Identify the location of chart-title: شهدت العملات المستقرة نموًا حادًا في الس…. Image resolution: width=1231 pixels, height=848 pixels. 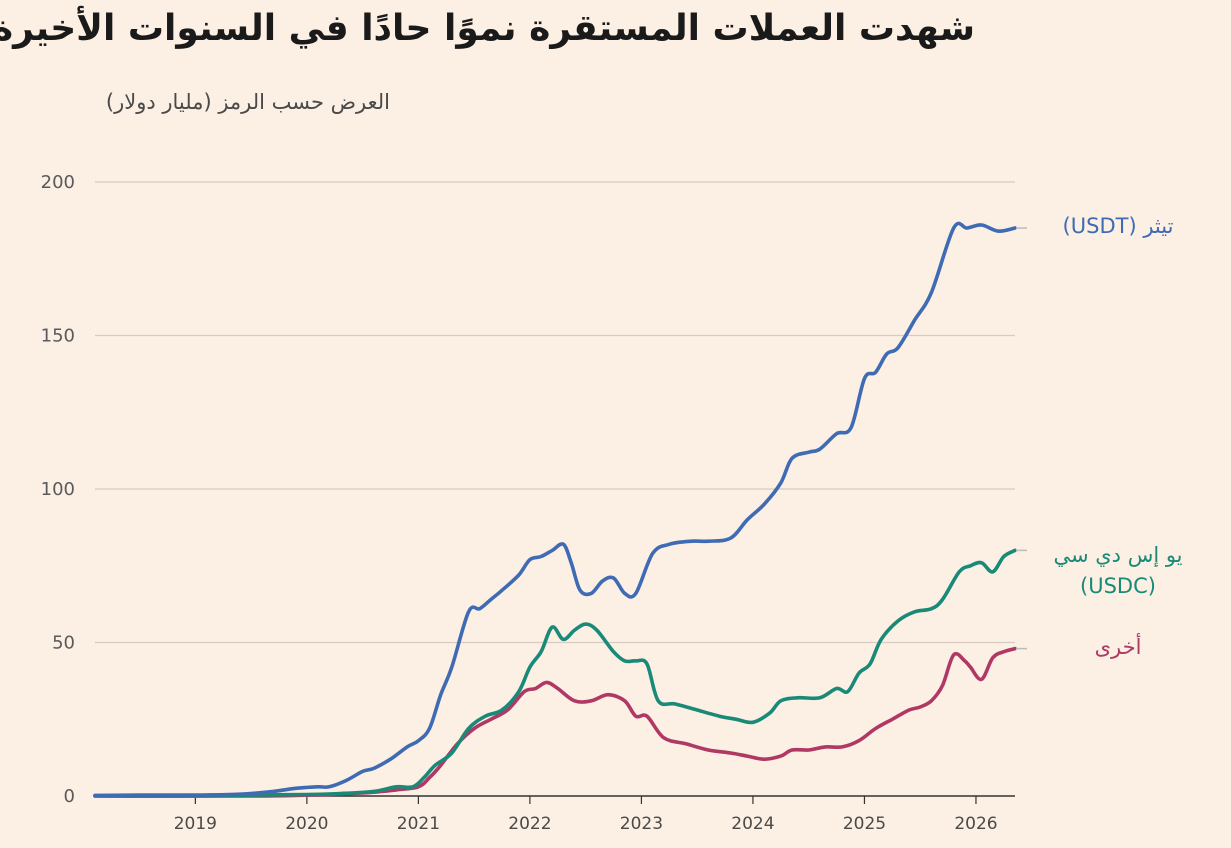
(487, 28).